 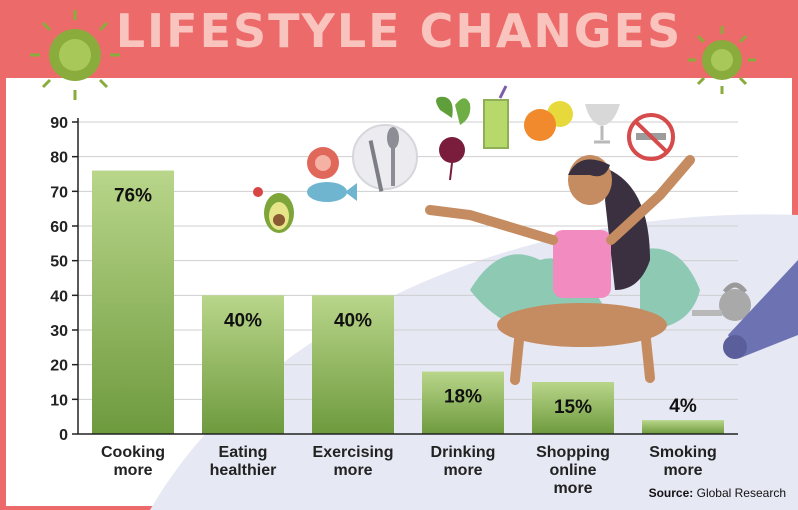 I want to click on no-smoking-icon, so click(x=651, y=137).